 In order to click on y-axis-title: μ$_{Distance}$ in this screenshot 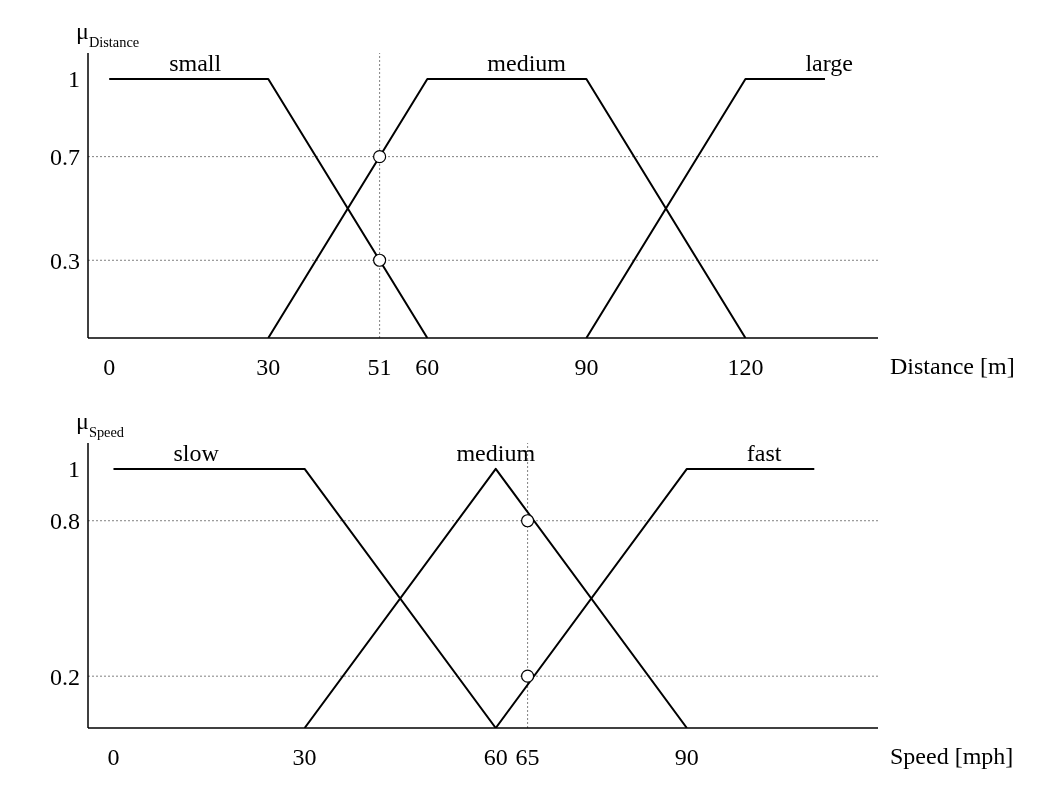, I will do `click(108, 34)`.